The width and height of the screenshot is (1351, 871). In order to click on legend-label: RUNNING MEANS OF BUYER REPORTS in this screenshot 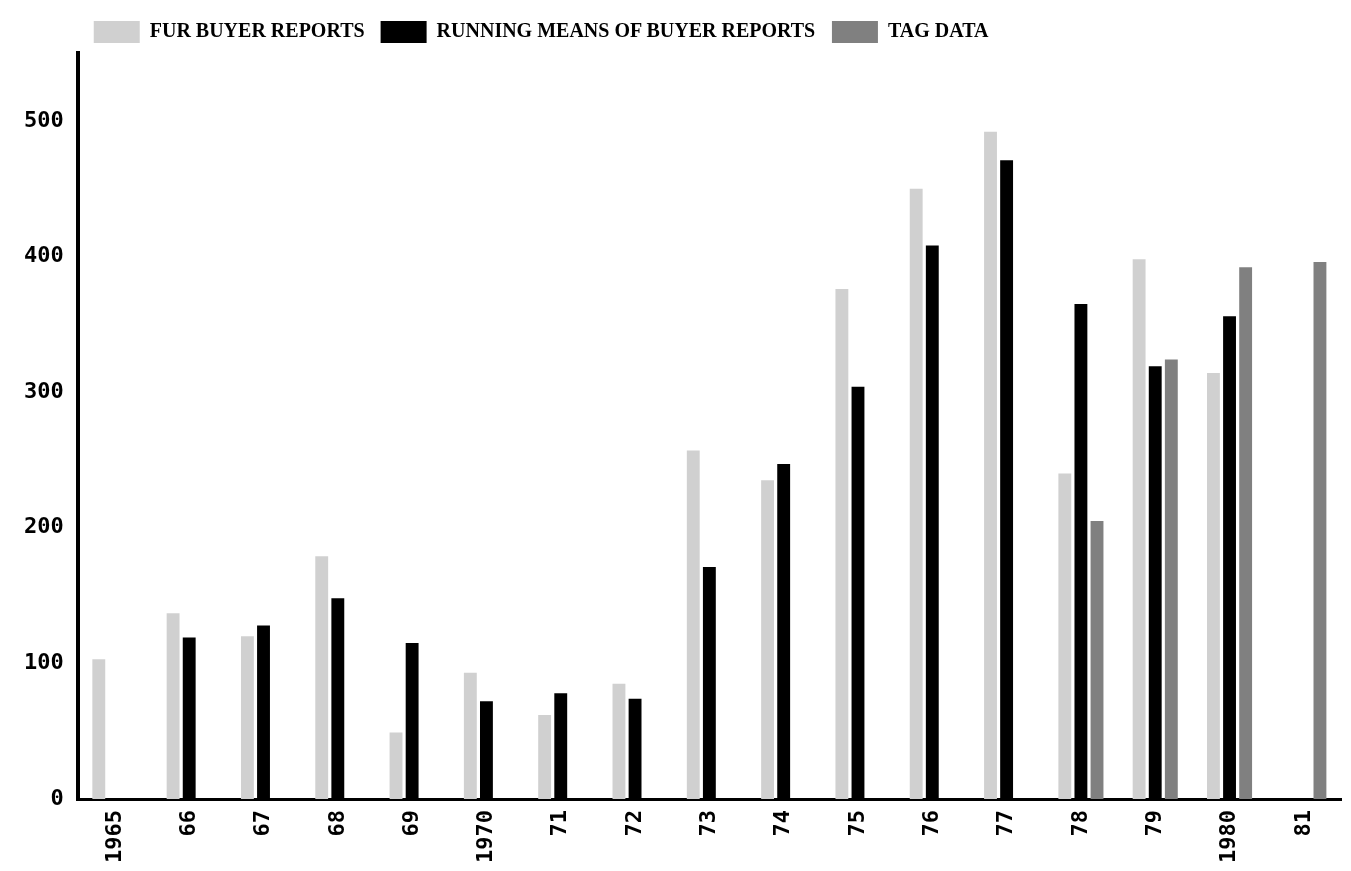, I will do `click(626, 30)`.